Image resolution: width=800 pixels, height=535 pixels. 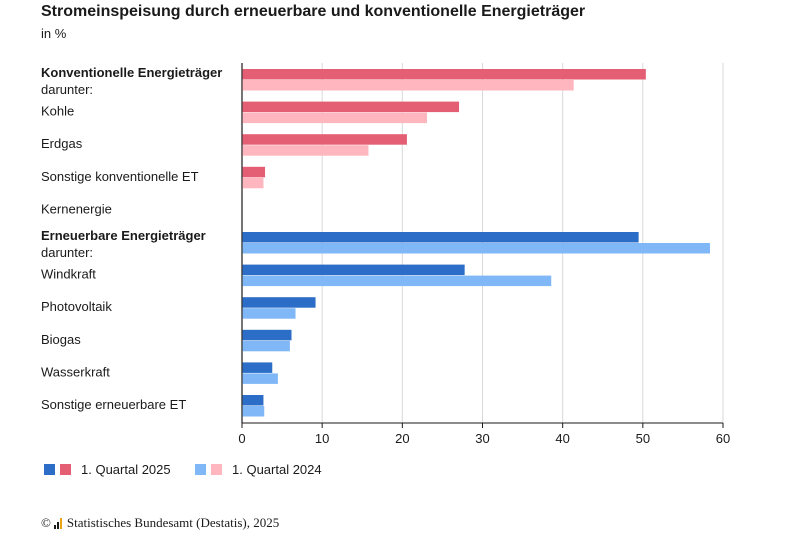 I want to click on bar-1-2025, so click(x=351, y=107).